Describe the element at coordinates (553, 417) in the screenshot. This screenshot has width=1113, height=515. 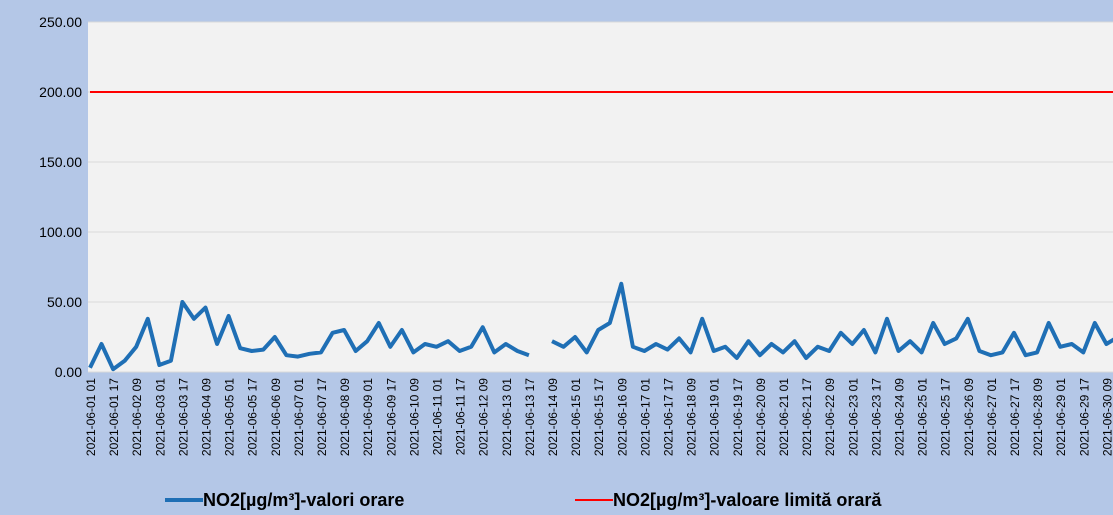
I see `x-tick-label: 2021-06-14 09` at that location.